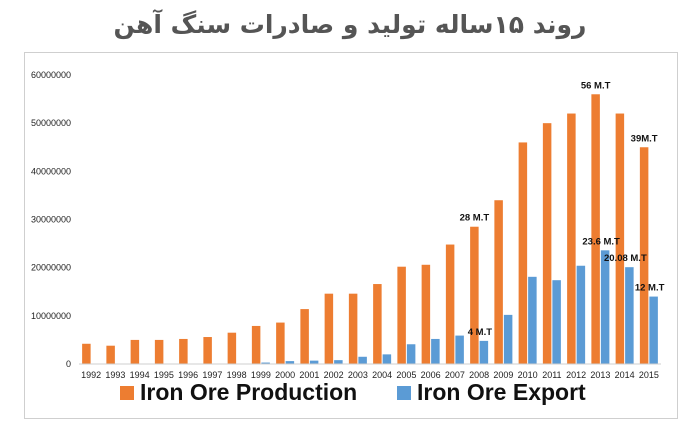 This screenshot has width=700, height=429. Describe the element at coordinates (523, 253) in the screenshot. I see `production-bar-2010` at that location.